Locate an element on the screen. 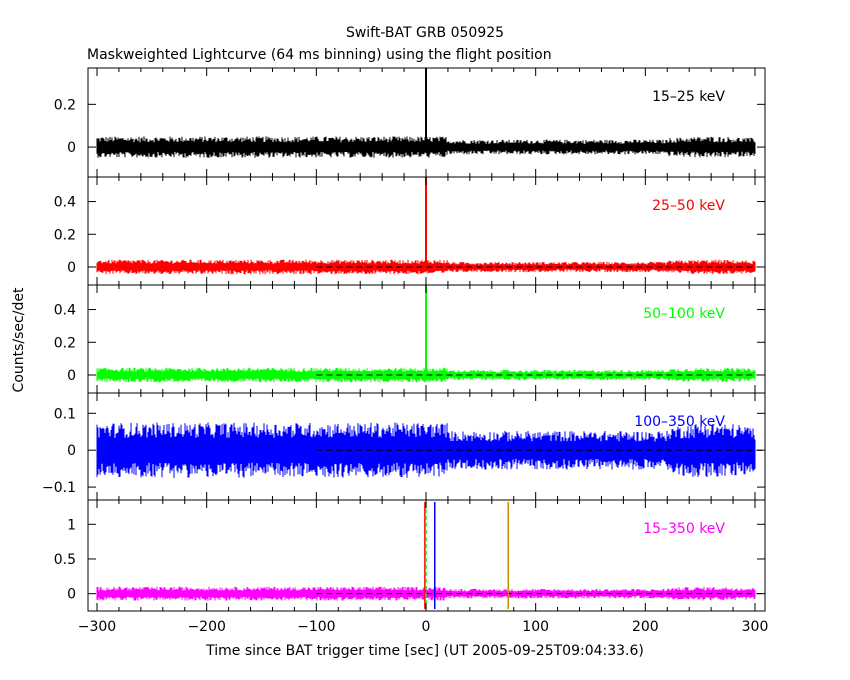 This screenshot has width=850, height=680. x-tick-label-3: 0 is located at coordinates (426, 627).